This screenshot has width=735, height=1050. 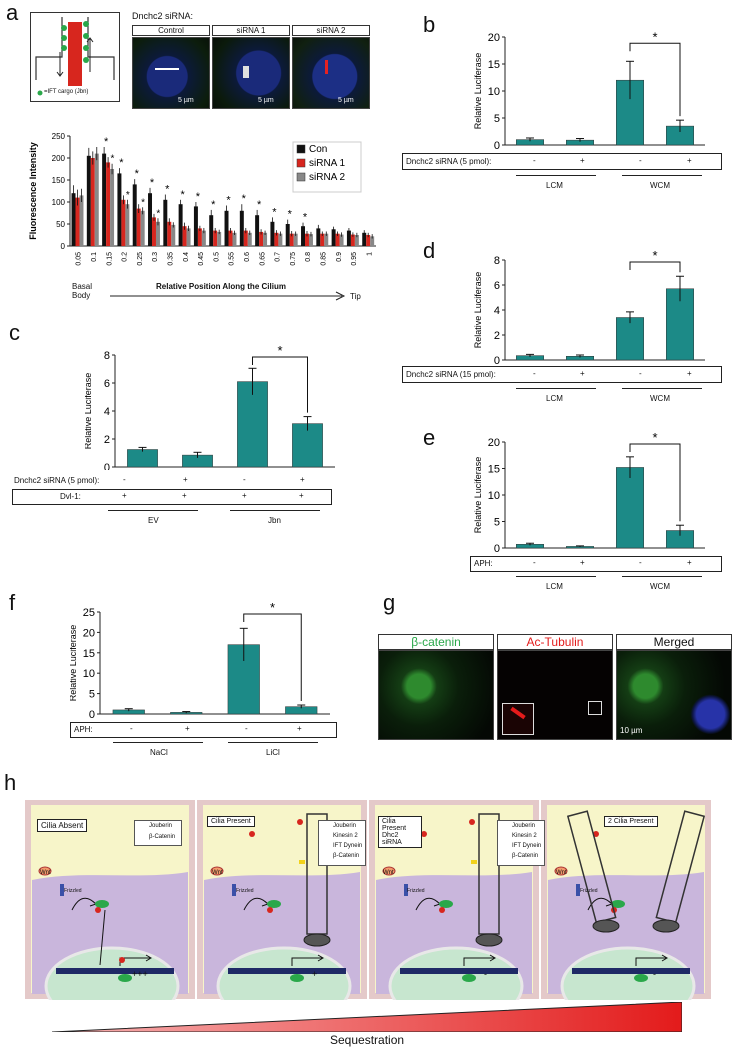 I want to click on chart-a-star-2: *, so click(x=106, y=142).